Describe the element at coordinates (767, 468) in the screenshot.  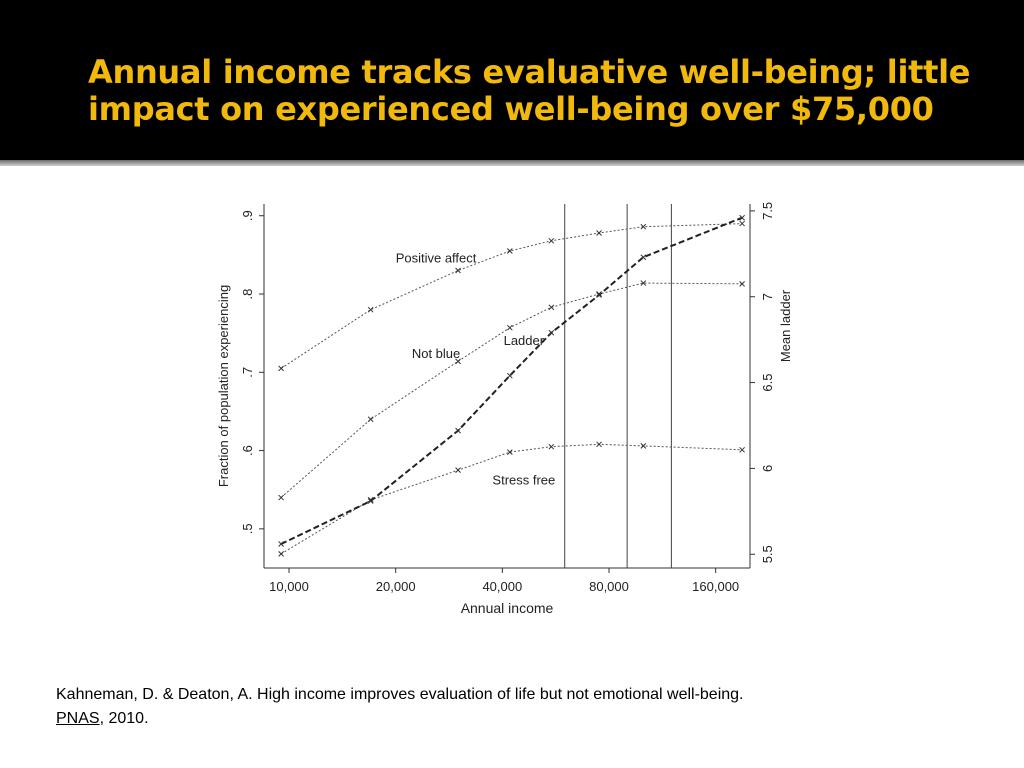
I see `right-y-tick-label: 6` at that location.